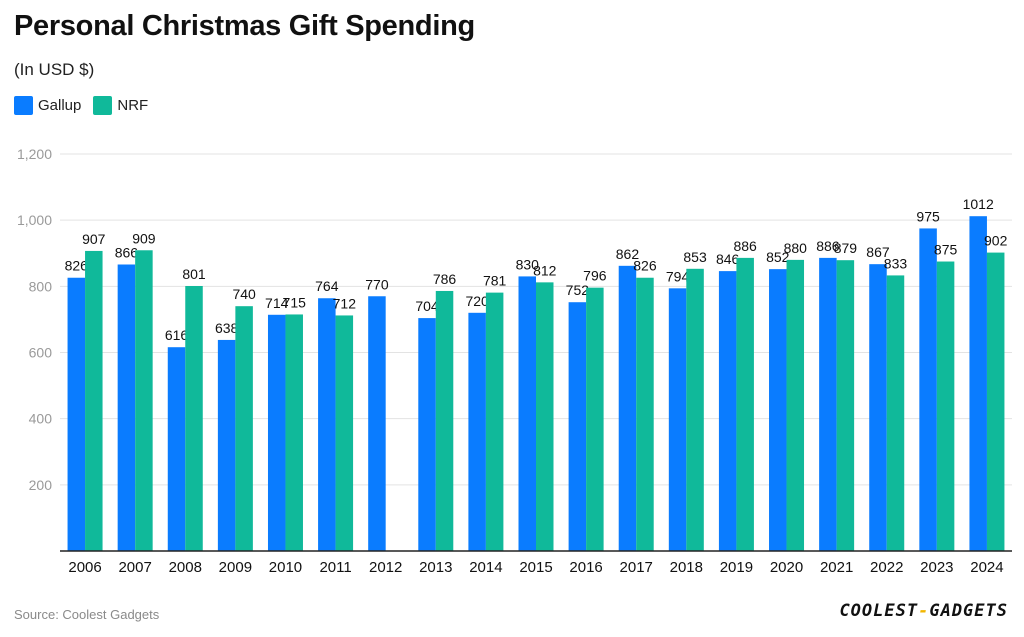 Image resolution: width=1024 pixels, height=637 pixels. Describe the element at coordinates (736, 567) in the screenshot. I see `x-tick-label-2019: 2019` at that location.